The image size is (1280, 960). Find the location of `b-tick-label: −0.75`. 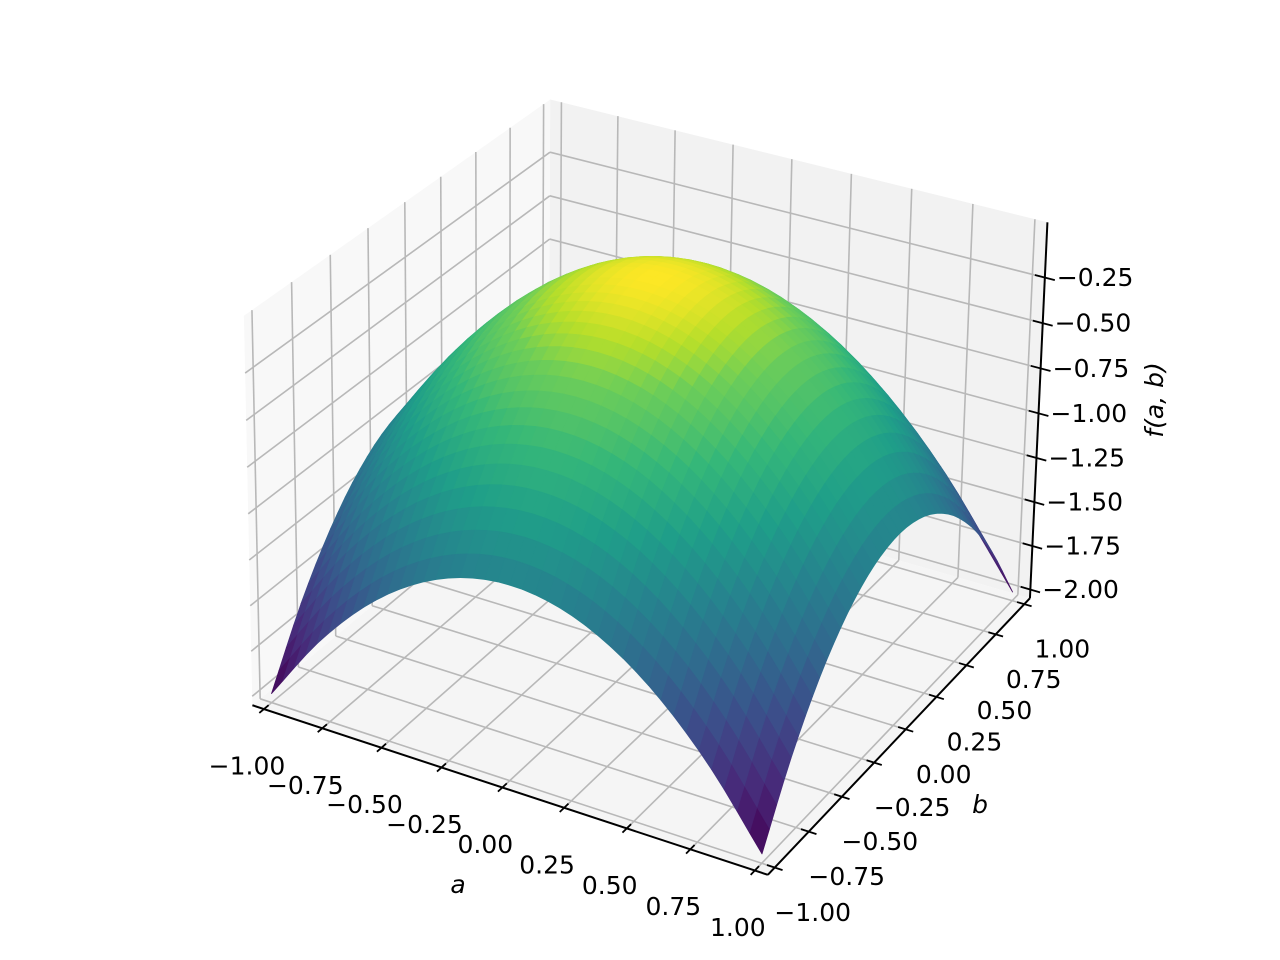

b-tick-label: −0.75 is located at coordinates (846, 876).